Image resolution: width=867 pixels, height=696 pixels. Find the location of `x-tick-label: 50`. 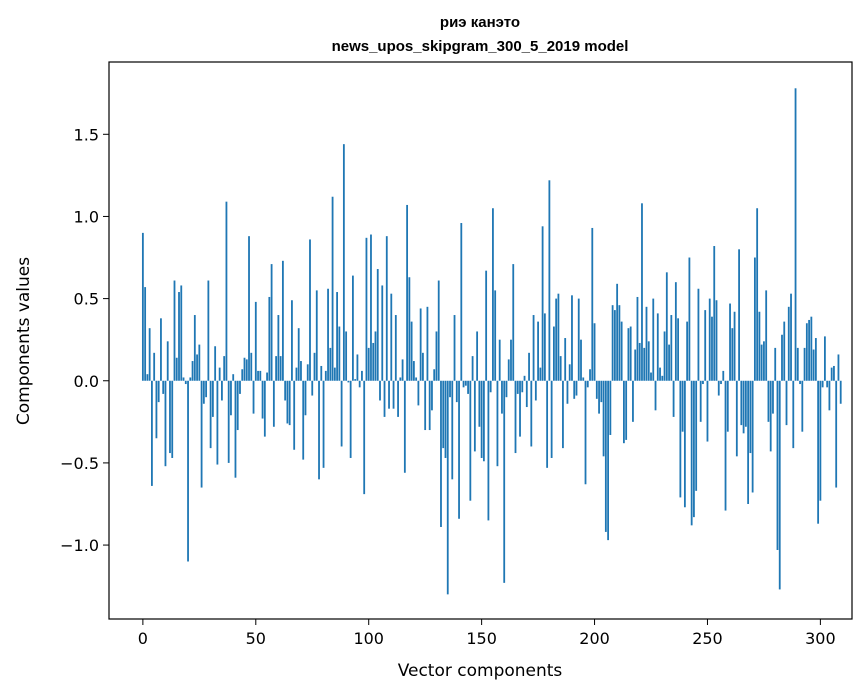

x-tick-label: 50 is located at coordinates (256, 638).